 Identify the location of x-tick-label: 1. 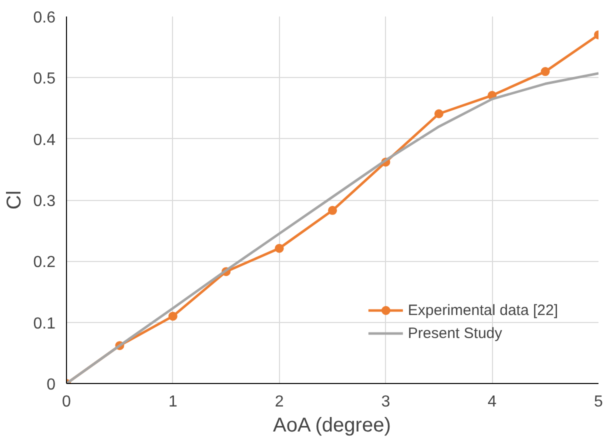
(173, 402).